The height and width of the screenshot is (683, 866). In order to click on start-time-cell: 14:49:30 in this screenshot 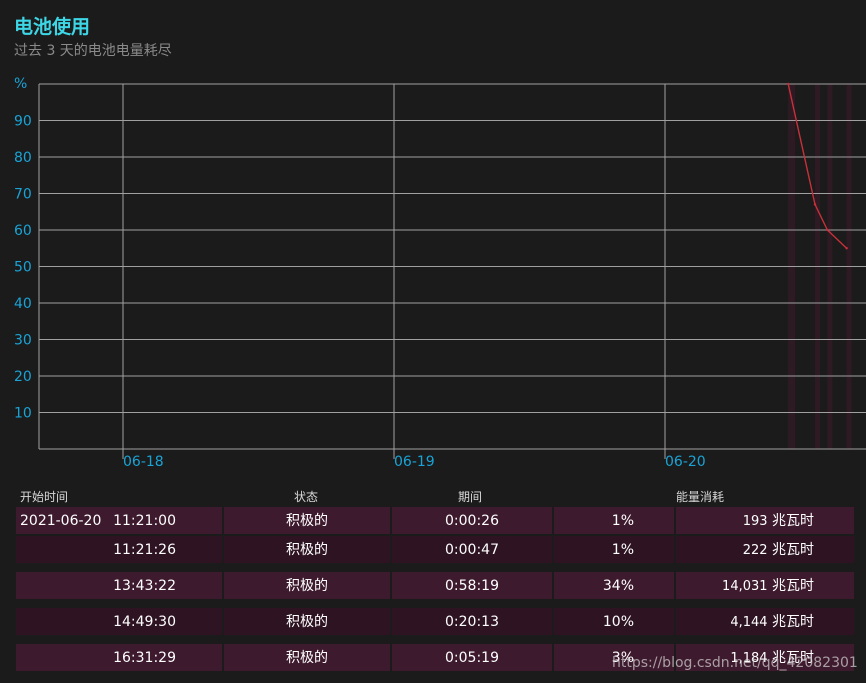, I will do `click(119, 621)`.